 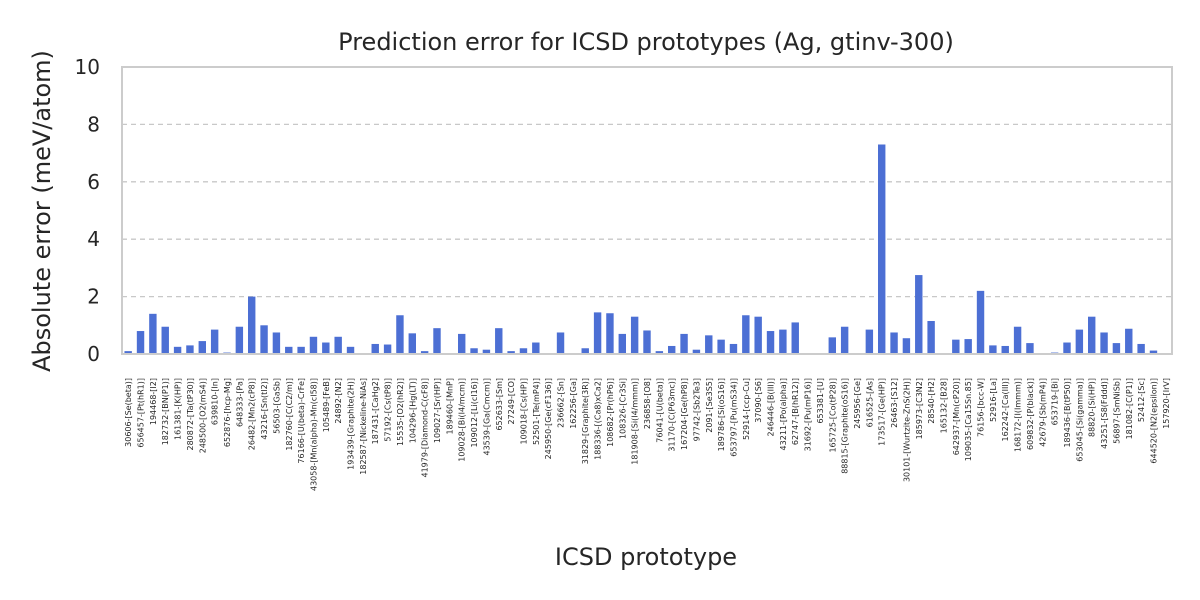 What do you see at coordinates (326, 405) in the screenshot?
I see `x-tick-label: 105489-[FeB]` at bounding box center [326, 405].